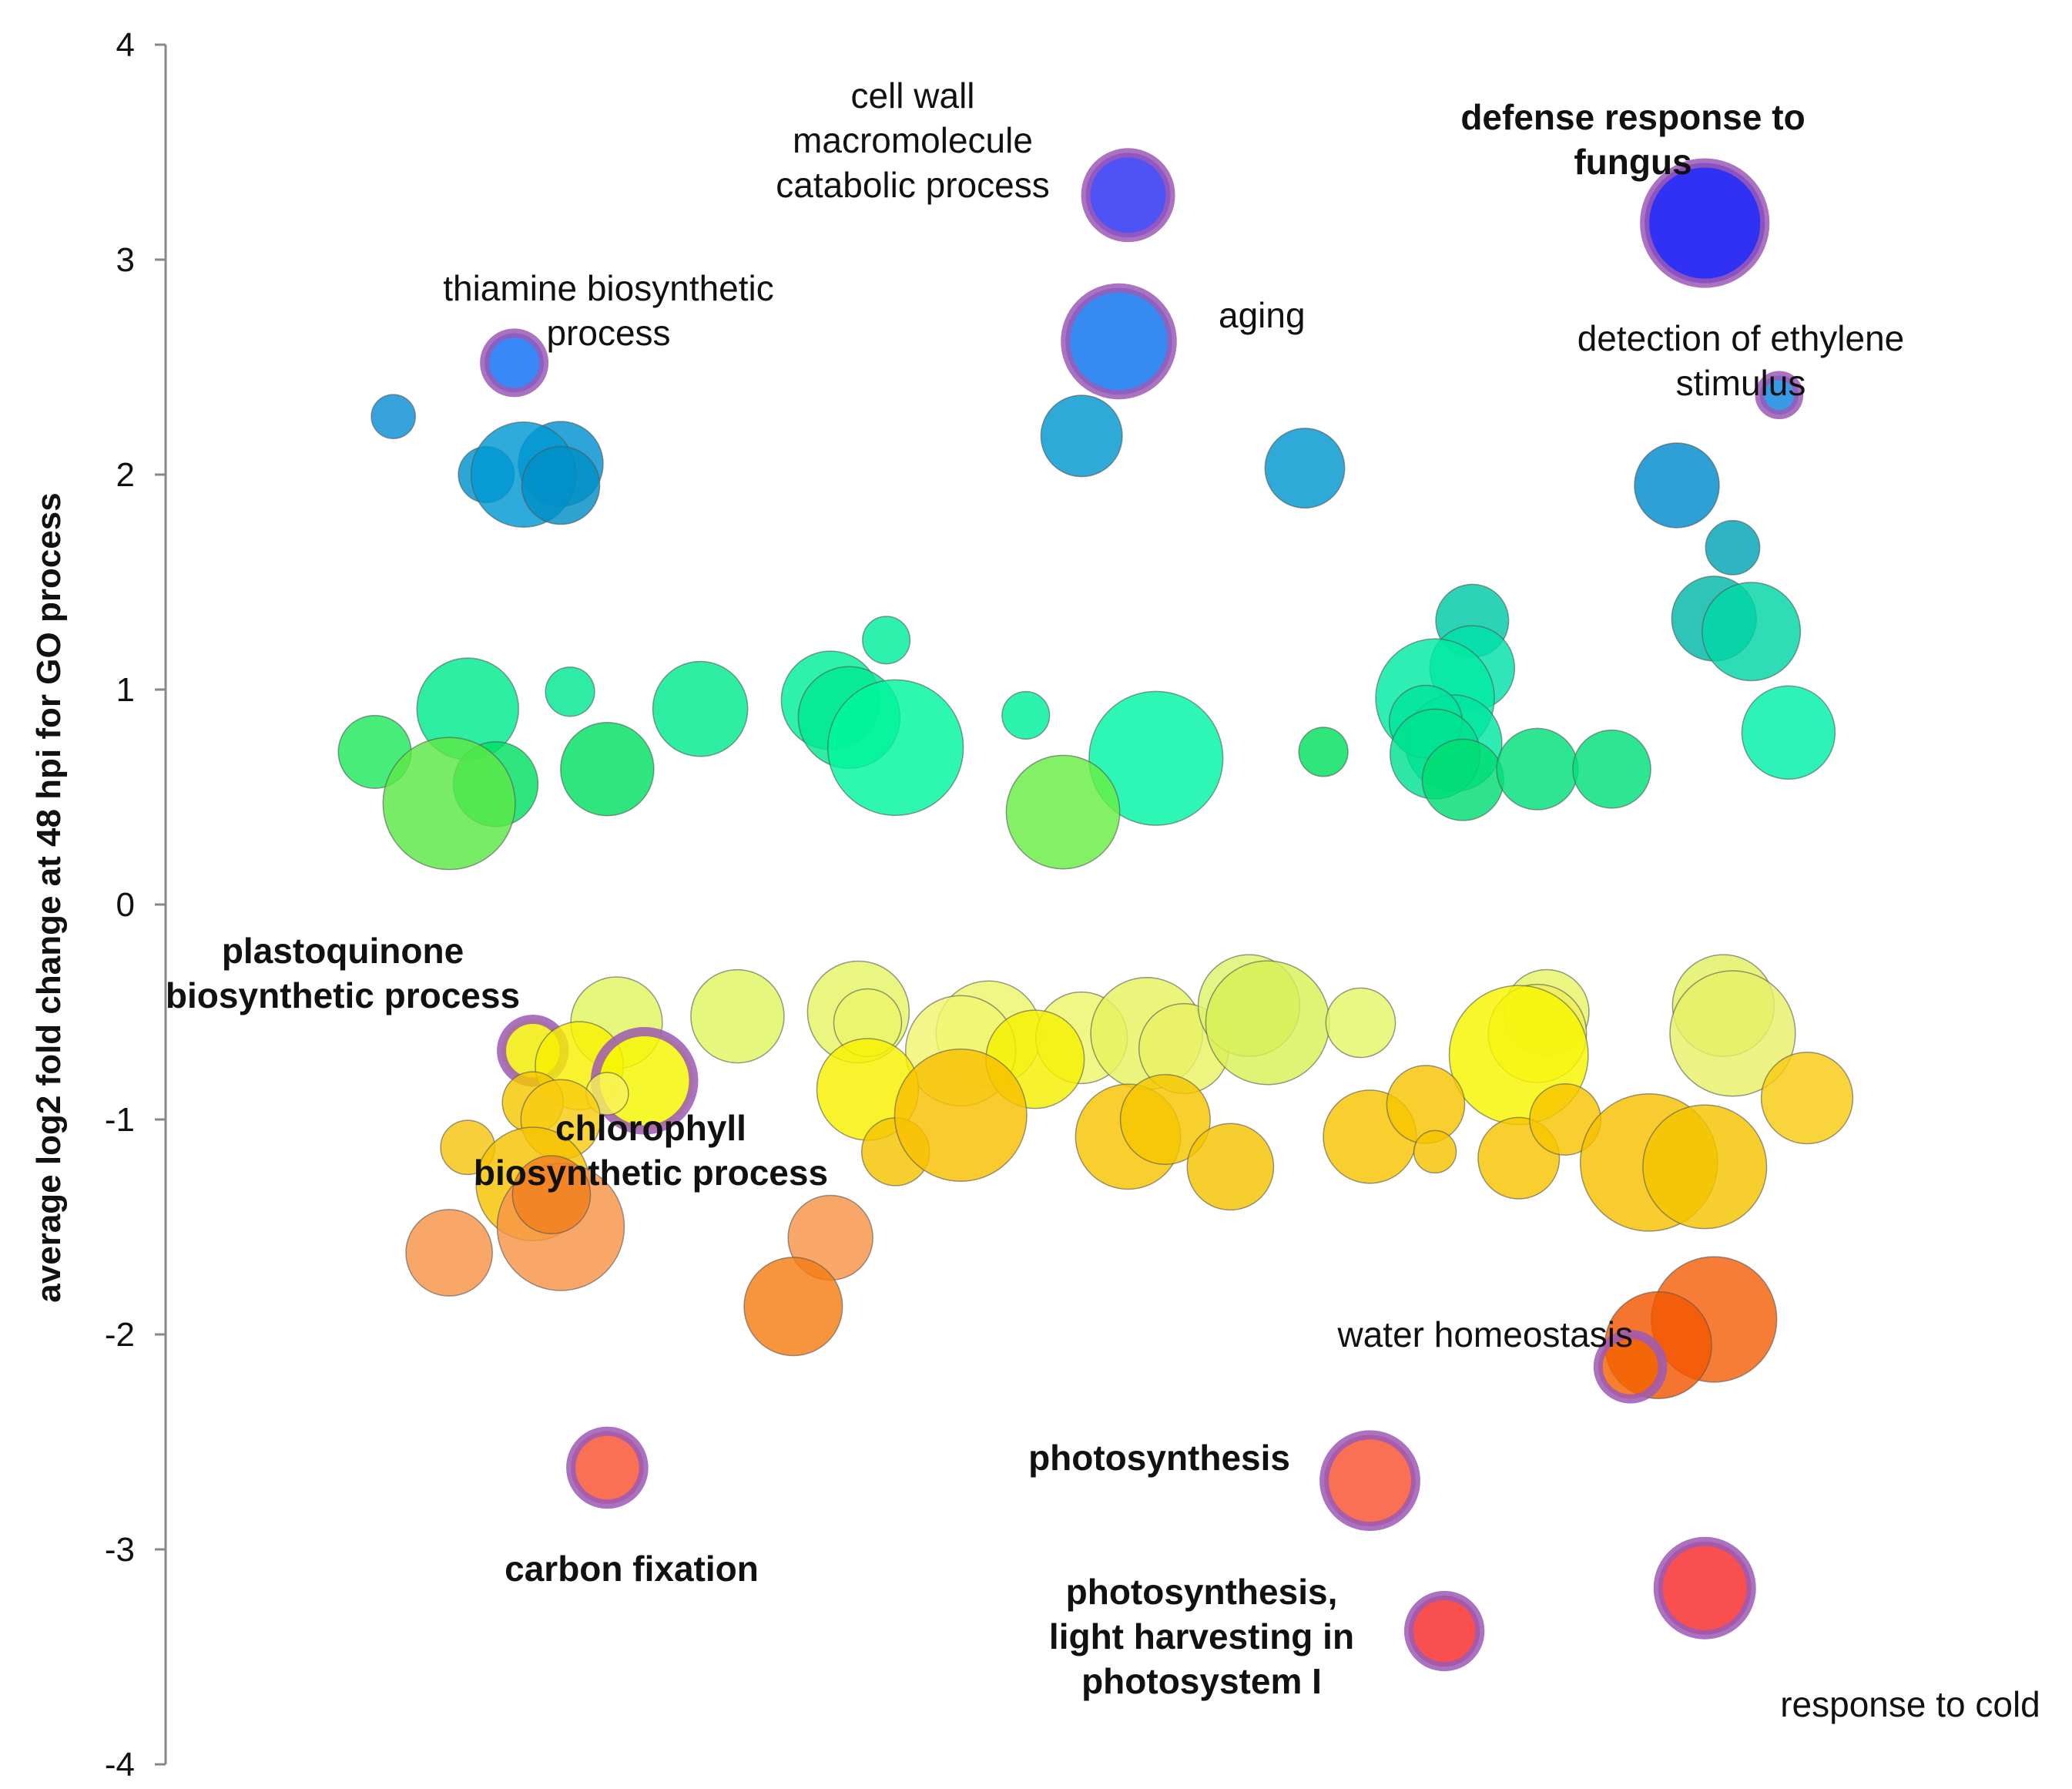 The width and height of the screenshot is (2072, 1789). I want to click on annotation-label: plastoquinone biosynthetic process, so click(343, 973).